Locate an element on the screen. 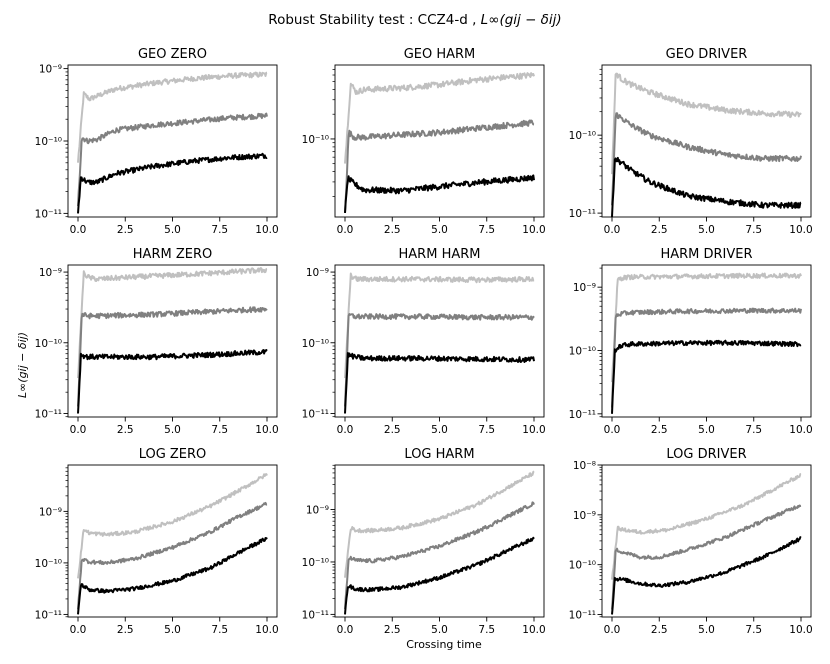 This screenshot has width=830, height=664. subplot-log-zero: LOG ZERO 10⁻¹¹ 10⁻¹⁰ 10⁻⁹ 0.0 2.5 5.0 7.5 10.0 is located at coordinates (157, 541).